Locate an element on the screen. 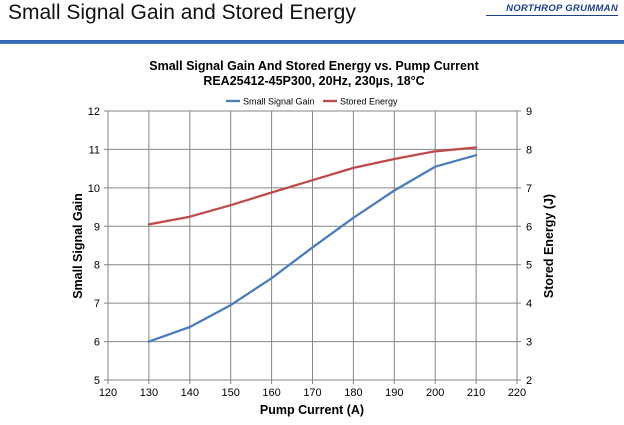 Image resolution: width=624 pixels, height=425 pixels. header-divider is located at coordinates (312, 42).